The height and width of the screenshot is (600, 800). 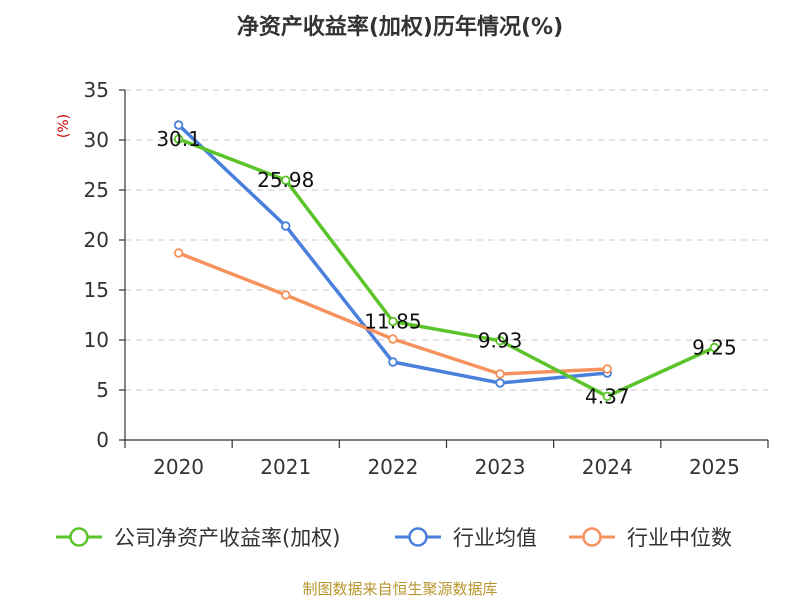 What do you see at coordinates (500, 383) in the screenshot?
I see `series-1-point-2023` at bounding box center [500, 383].